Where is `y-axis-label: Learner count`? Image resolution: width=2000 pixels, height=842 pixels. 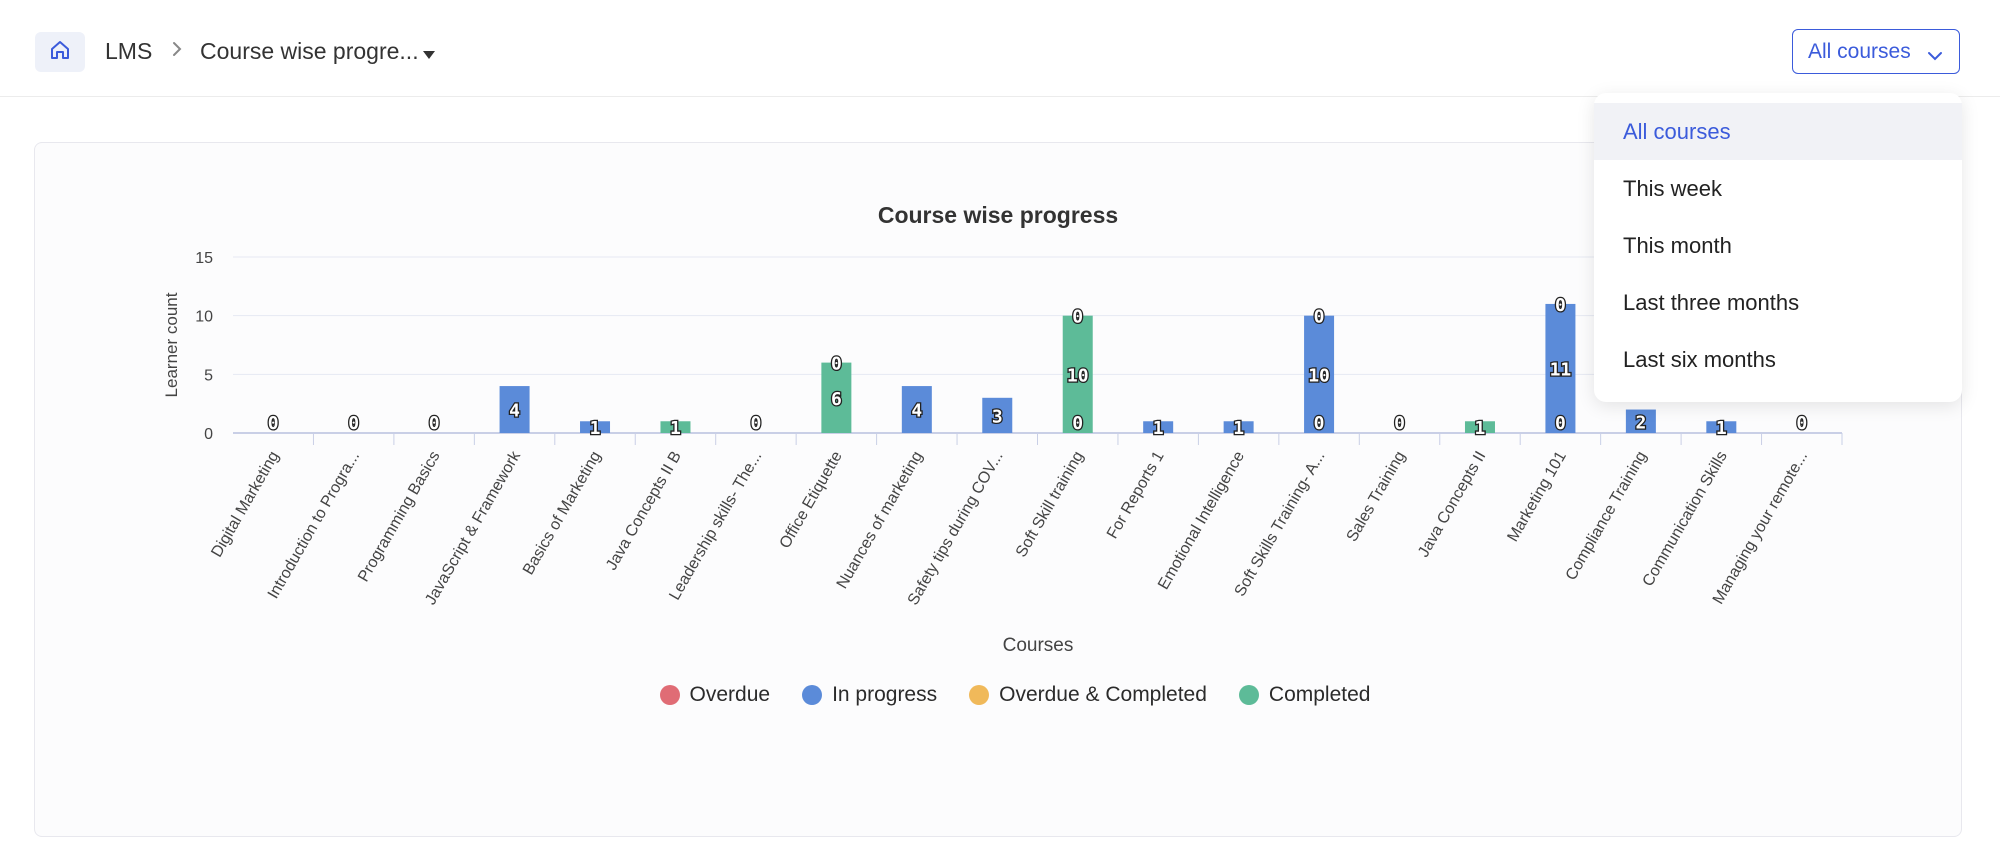 y-axis-label: Learner count is located at coordinates (171, 344).